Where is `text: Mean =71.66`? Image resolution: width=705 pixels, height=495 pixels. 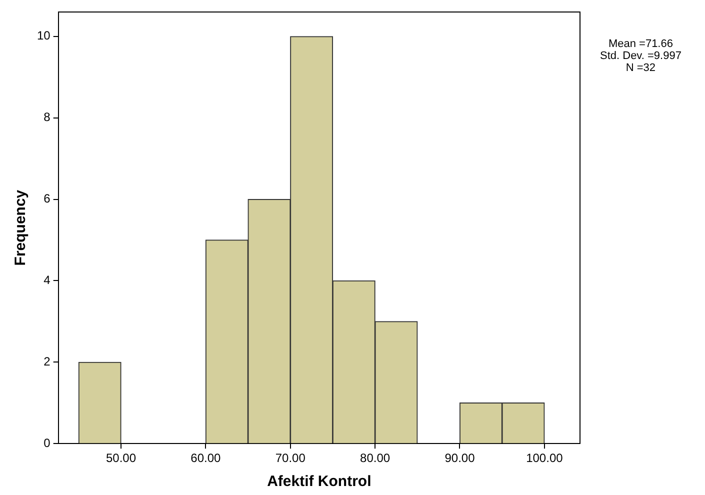
text: Mean =71.66 is located at coordinates (640, 44).